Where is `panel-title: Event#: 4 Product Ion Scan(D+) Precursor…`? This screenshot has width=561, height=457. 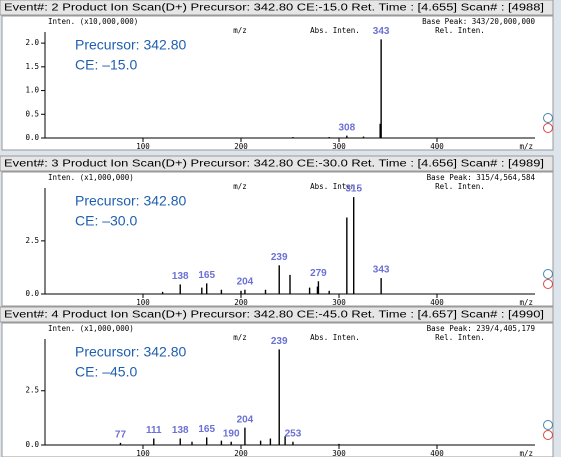 panel-title: Event#: 4 Product Ion Scan(D+) Precursor… is located at coordinates (274, 315).